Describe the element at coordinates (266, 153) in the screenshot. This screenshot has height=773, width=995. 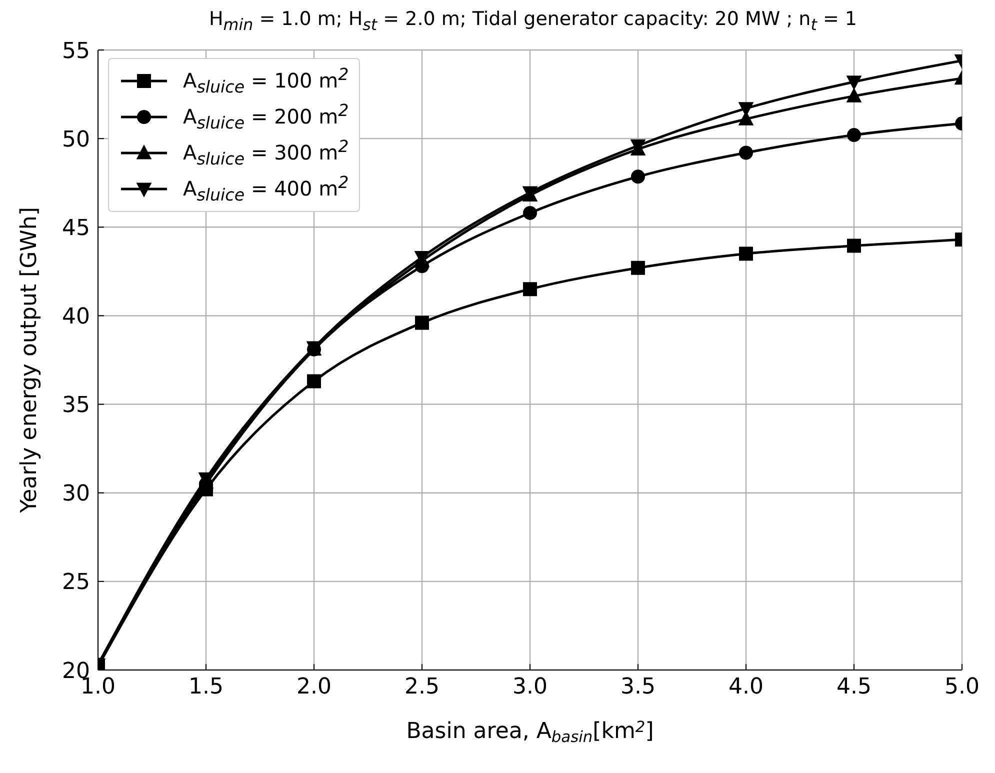
I see `legend-label: A$_{sluice}$ = 300 m$^{2}$` at that location.